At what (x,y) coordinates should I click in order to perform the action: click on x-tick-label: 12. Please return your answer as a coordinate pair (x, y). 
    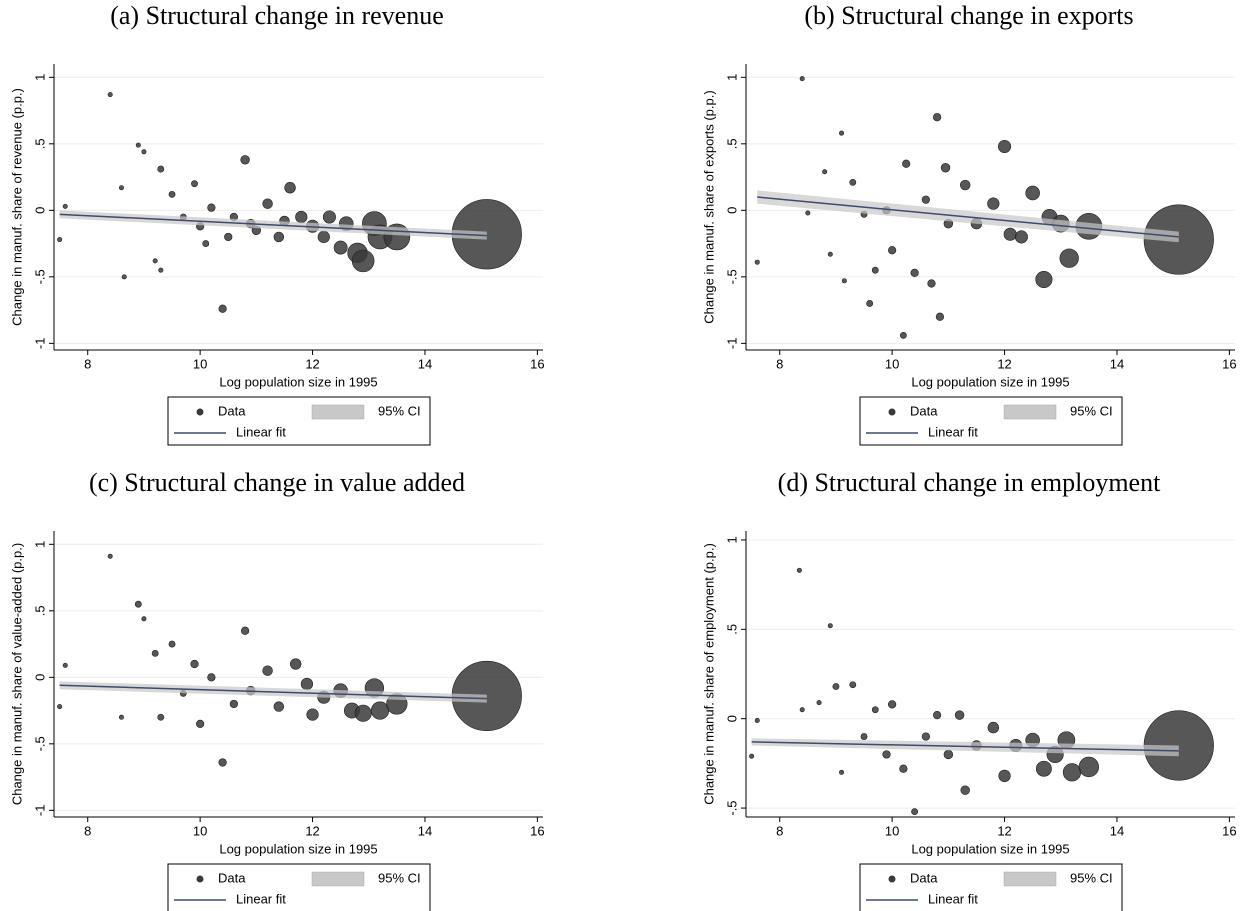
    Looking at the image, I should click on (1004, 363).